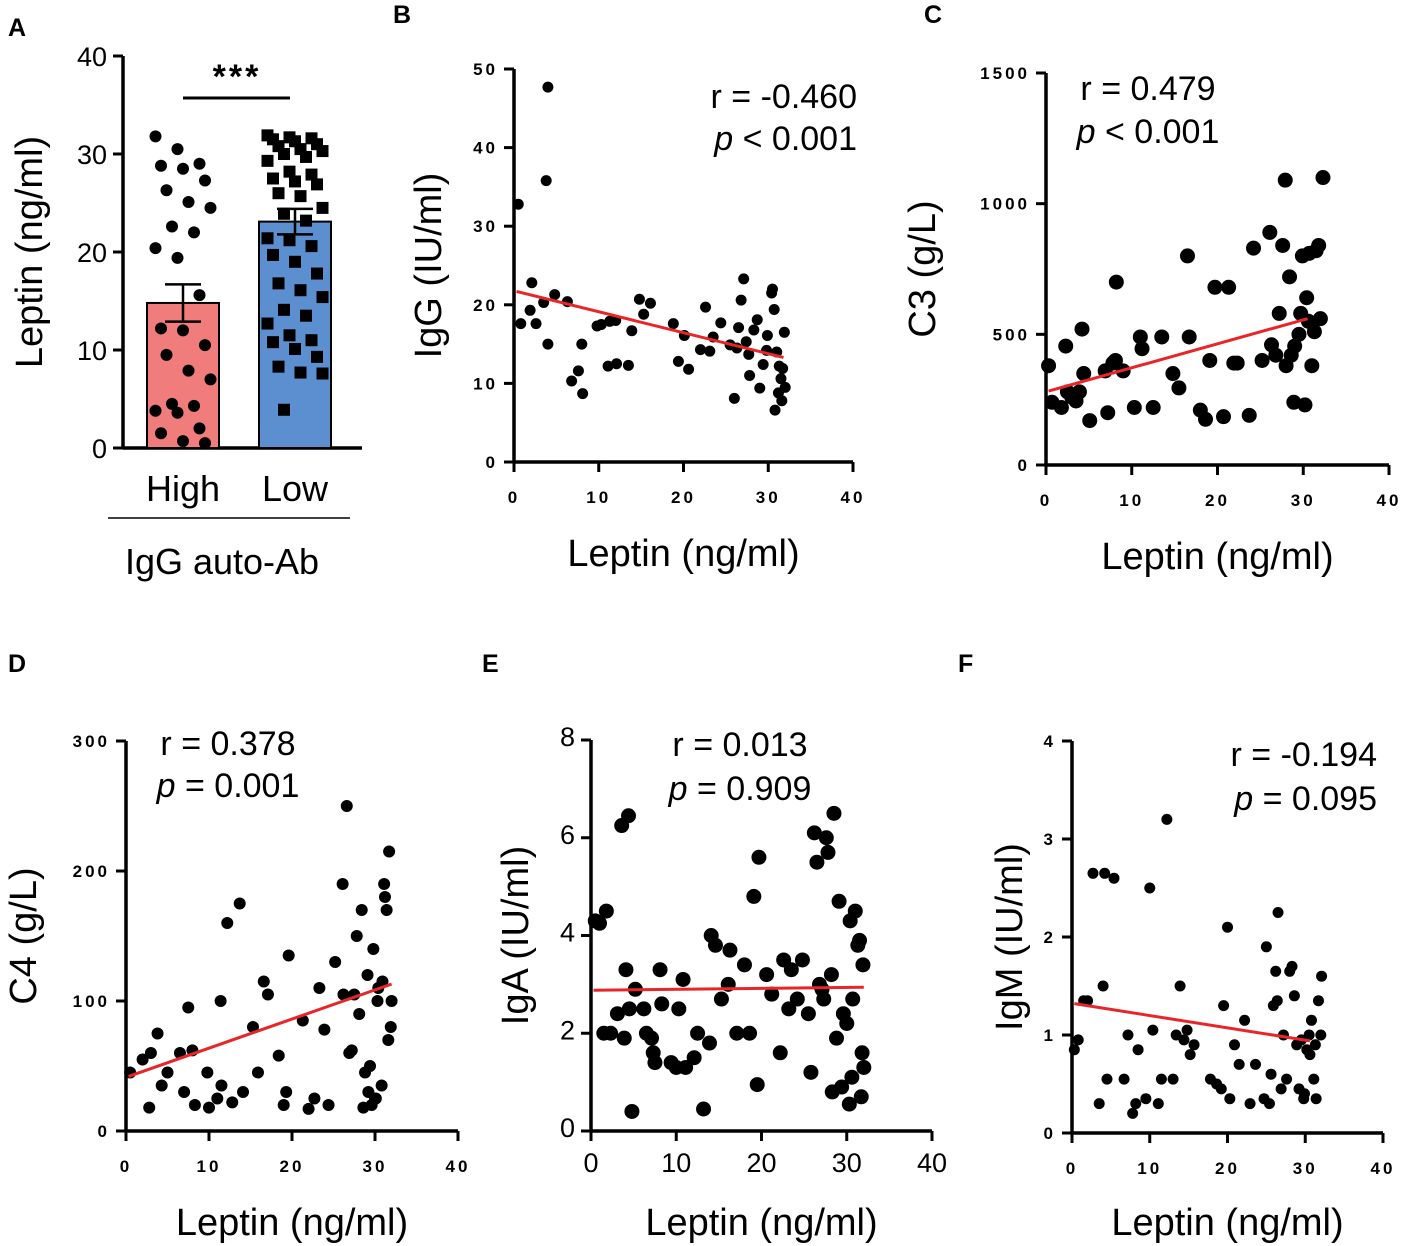  I want to click on y-tick-label-c: 1000, so click(1005, 204).